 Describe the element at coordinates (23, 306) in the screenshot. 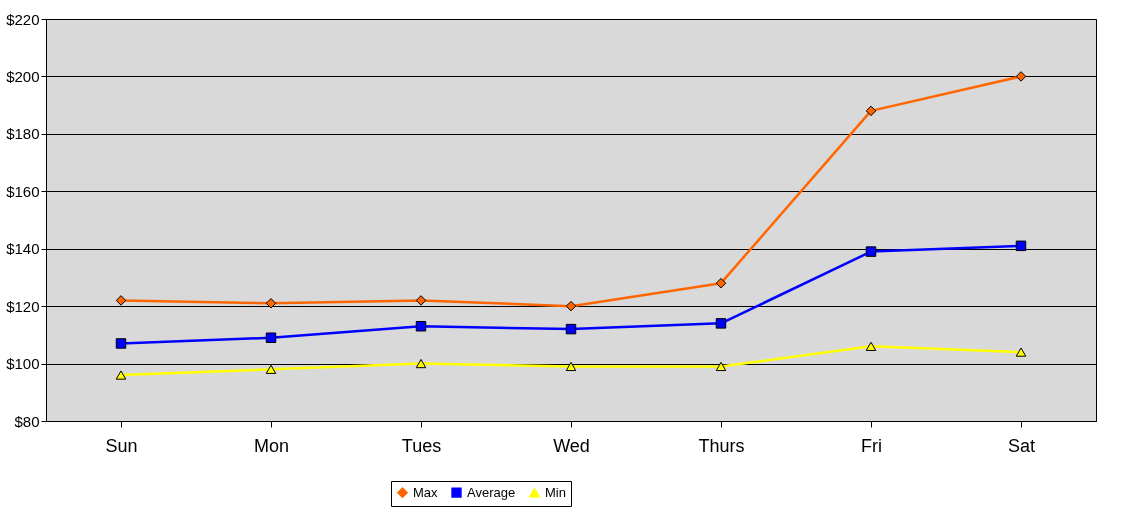

I see `y-tick-label: $120` at that location.